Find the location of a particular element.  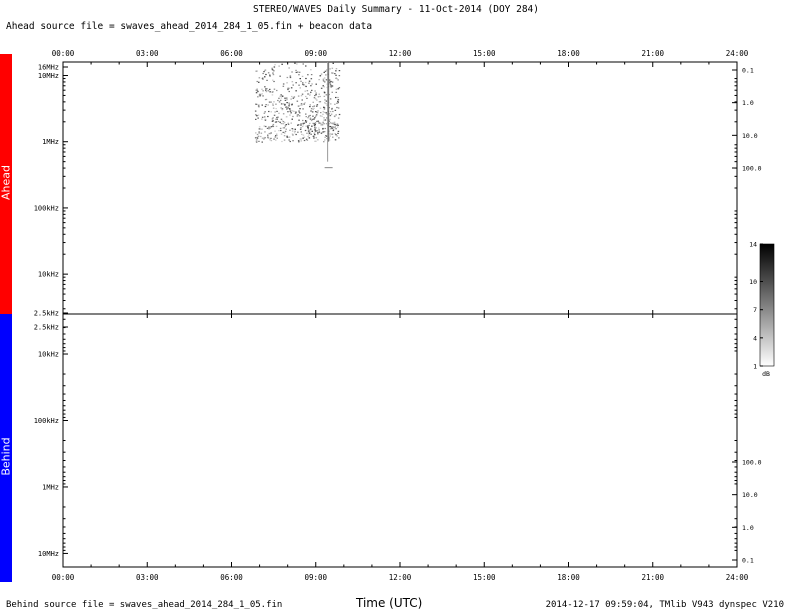

frequency-tick-label: 100kHz is located at coordinates (46, 421).